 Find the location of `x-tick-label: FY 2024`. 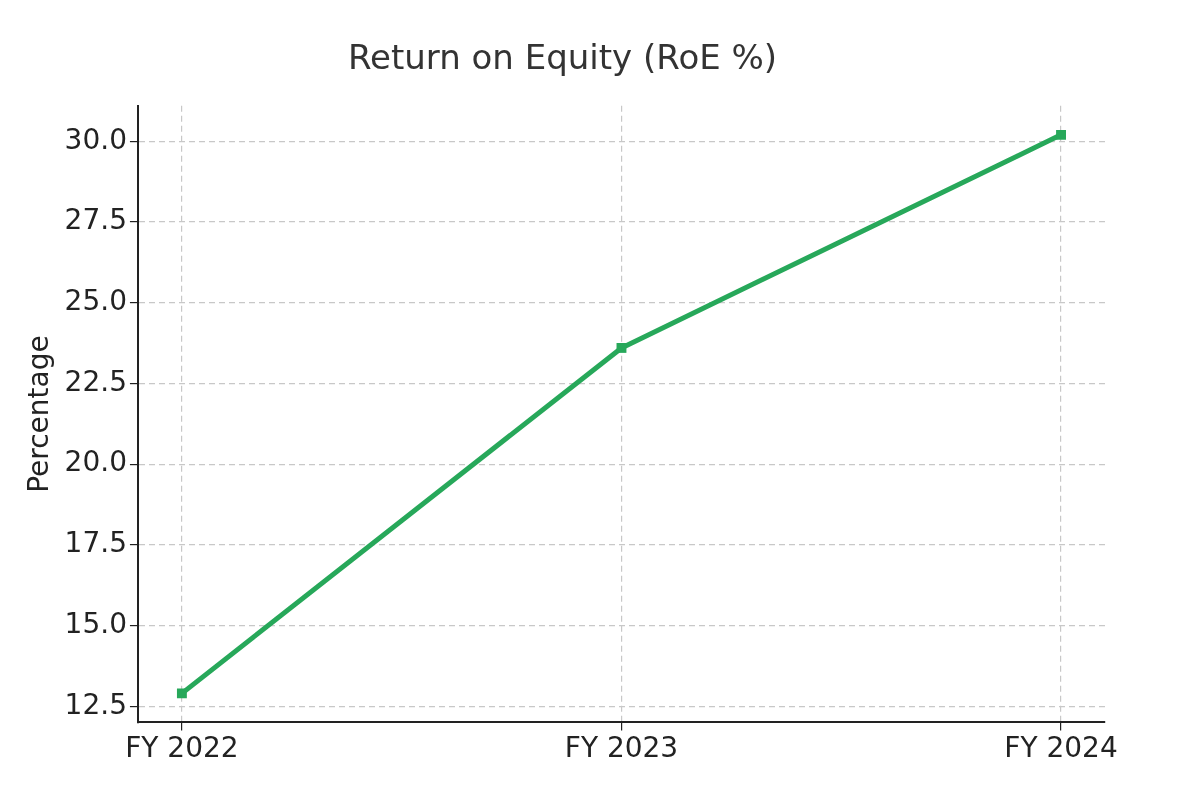

x-tick-label: FY 2024 is located at coordinates (1061, 748).